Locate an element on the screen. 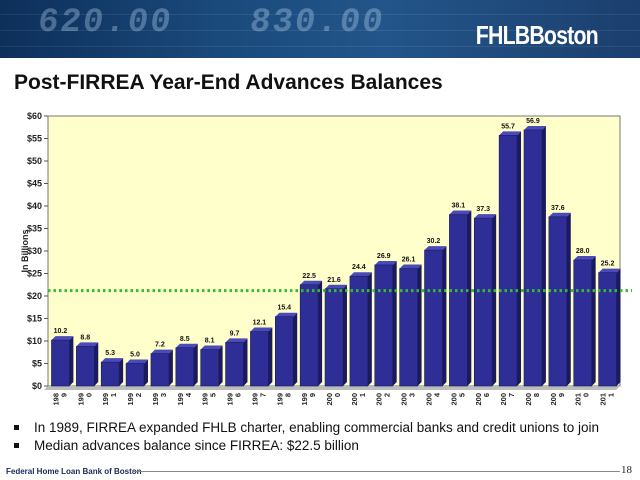  x-tick-label: 2007 is located at coordinates (507, 399).